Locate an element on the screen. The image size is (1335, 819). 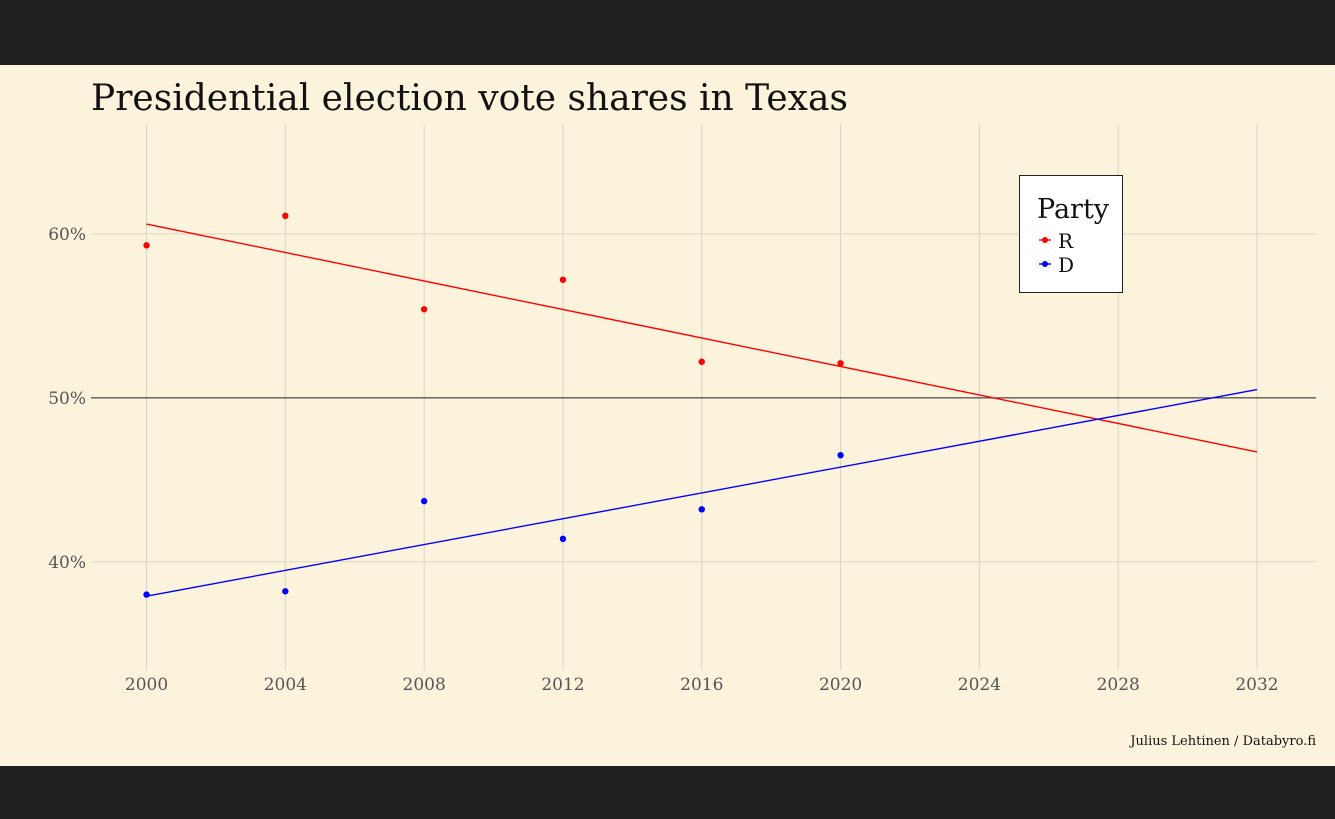
x-tick-label: 2008 is located at coordinates (424, 685).